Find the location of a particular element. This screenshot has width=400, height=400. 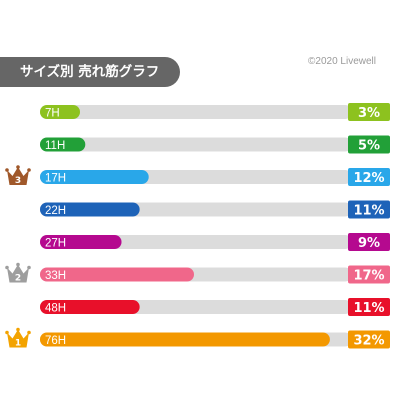

data-label: 17% is located at coordinates (368, 276).